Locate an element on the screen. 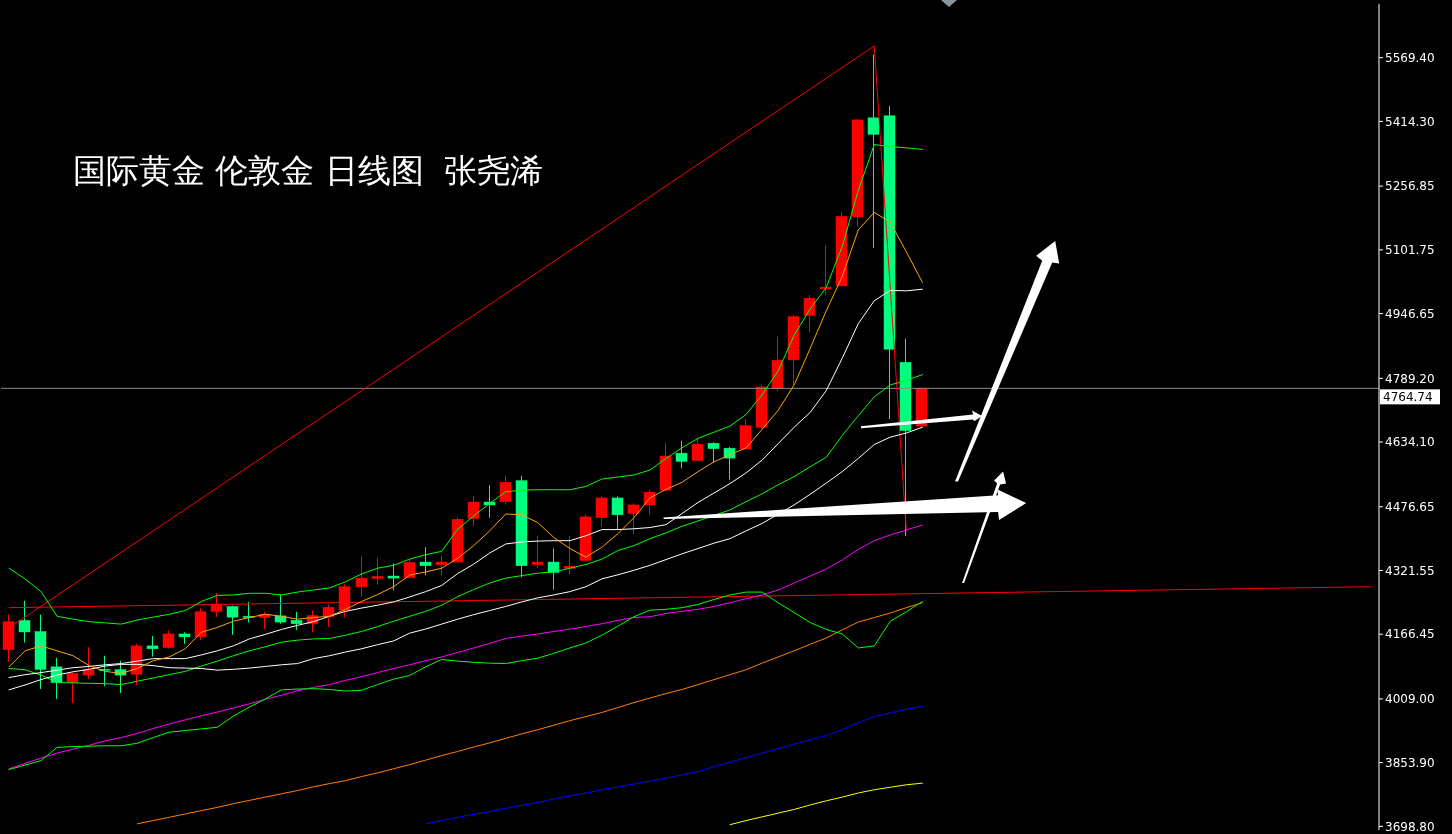 The width and height of the screenshot is (1452, 834). y-tick-label: 5569.40 is located at coordinates (1410, 57).